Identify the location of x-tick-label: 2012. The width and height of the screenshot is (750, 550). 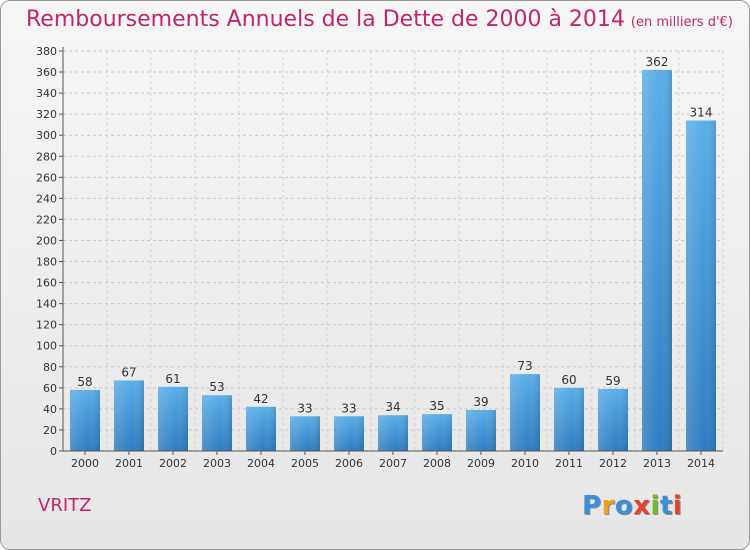
(613, 463).